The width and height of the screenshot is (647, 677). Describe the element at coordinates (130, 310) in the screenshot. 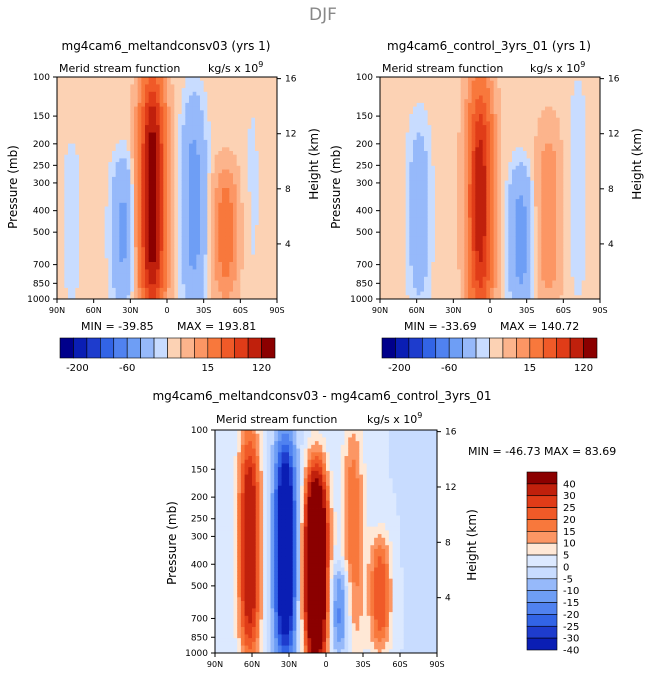

I see `x-tick-label: 30N` at that location.